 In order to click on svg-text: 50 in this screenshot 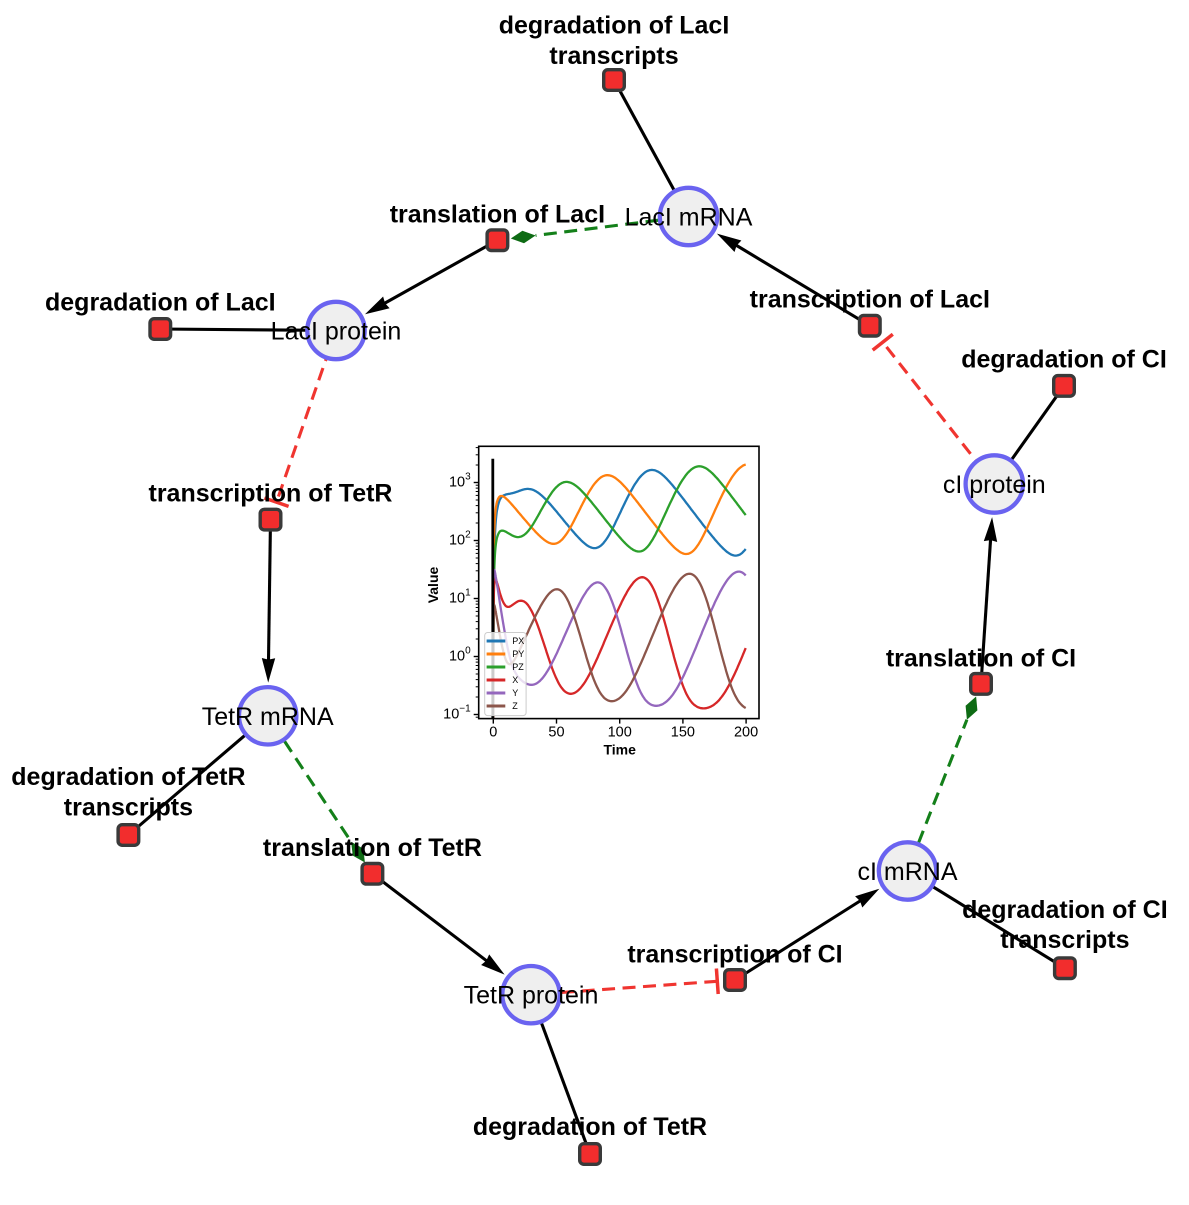, I will do `click(556, 733)`.